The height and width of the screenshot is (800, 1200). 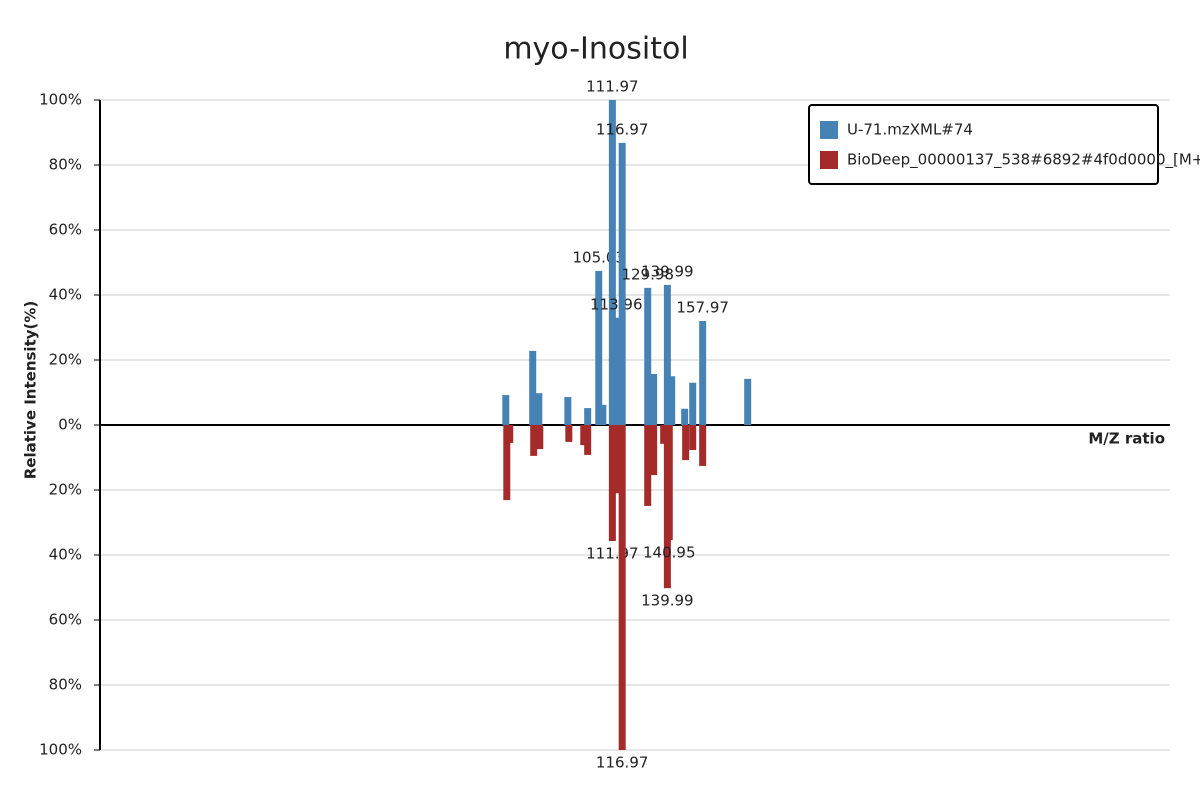 What do you see at coordinates (1023, 160) in the screenshot?
I see `legend-label: BioDeep_00000137_538#6892#4f0d0000_[M+H` at bounding box center [1023, 160].